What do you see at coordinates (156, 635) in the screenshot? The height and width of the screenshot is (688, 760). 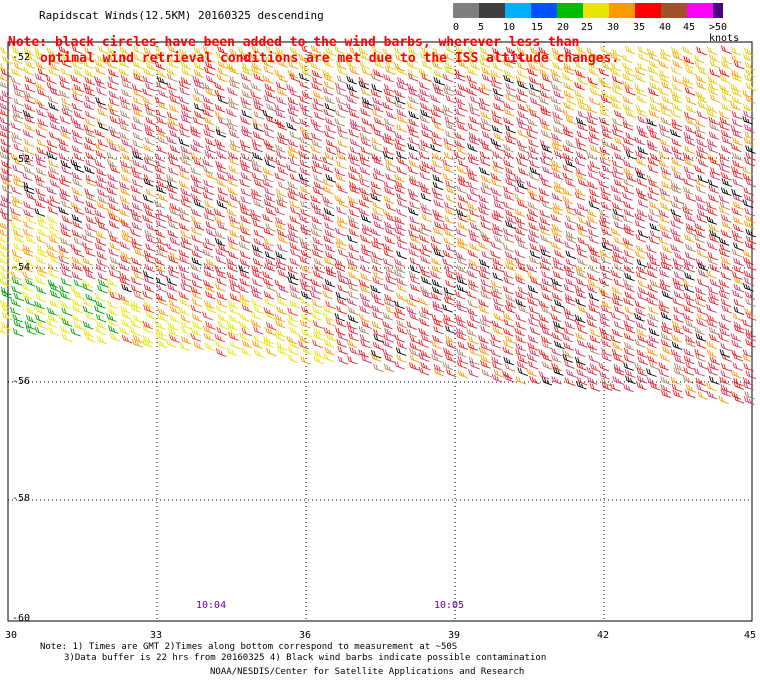 I see `lon-tick-label: 33` at bounding box center [156, 635].